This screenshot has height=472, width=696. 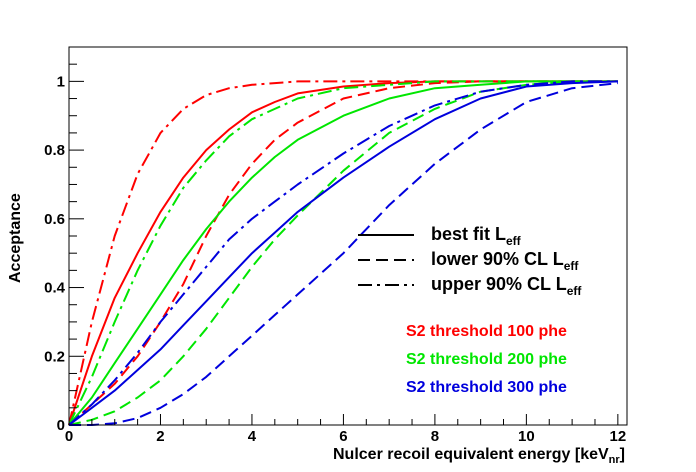 What do you see at coordinates (526, 436) in the screenshot?
I see `x-tick-label: 10` at bounding box center [526, 436].